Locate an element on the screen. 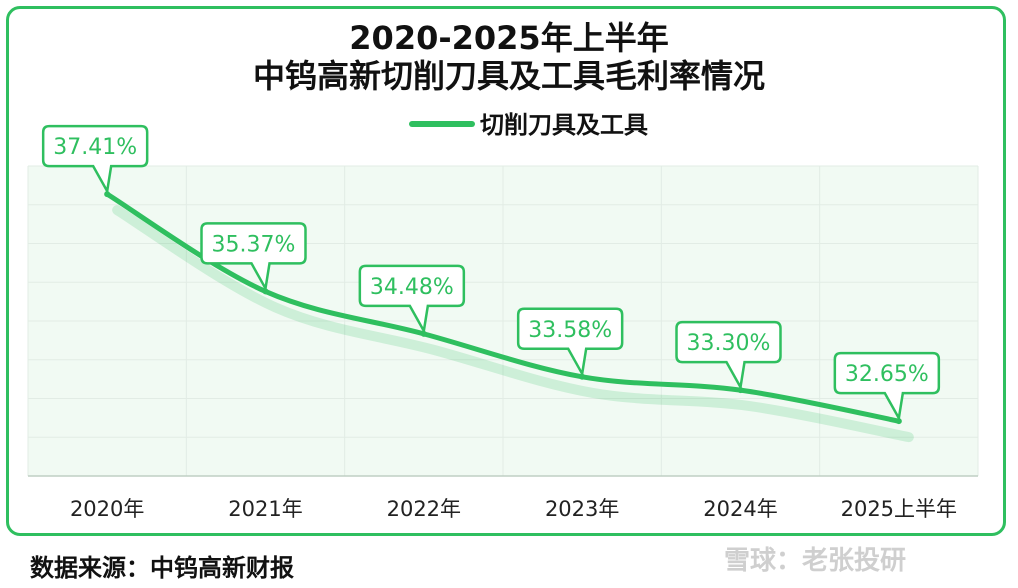 This screenshot has width=1018, height=588. data-label-text: 37.41% is located at coordinates (95, 147).